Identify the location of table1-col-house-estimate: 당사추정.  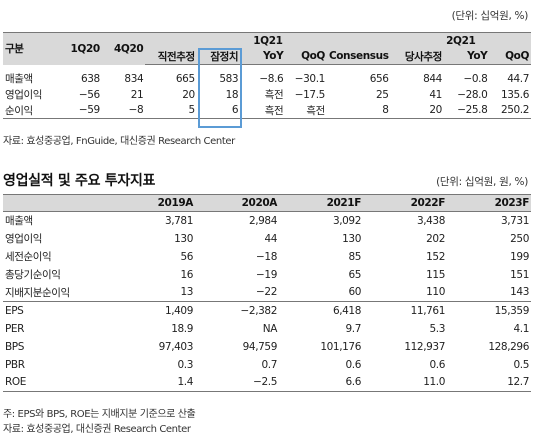
(417, 56).